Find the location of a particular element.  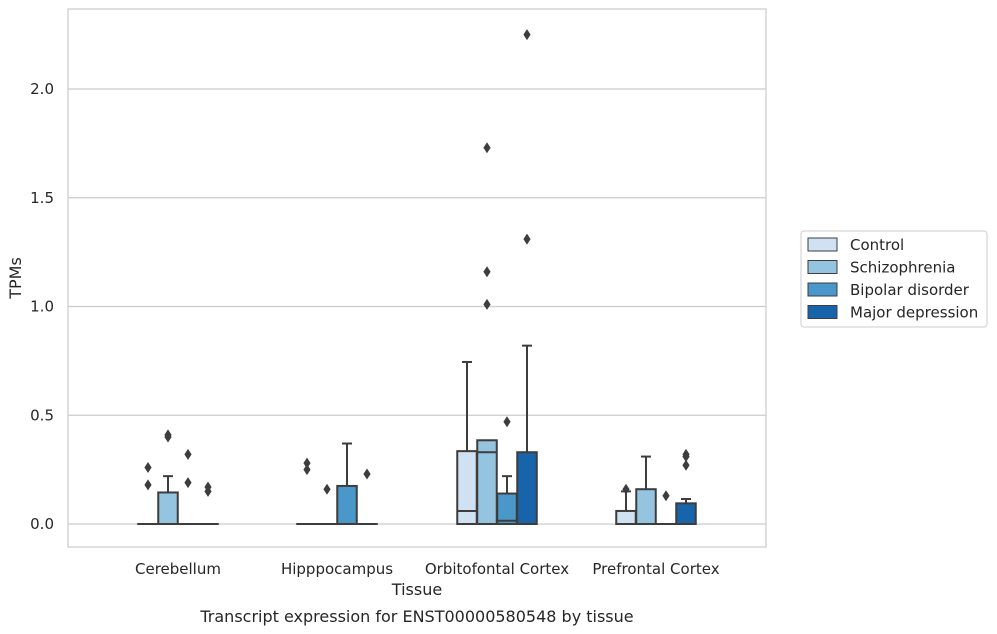

x-tick-label: Cerebellum is located at coordinates (178, 569).